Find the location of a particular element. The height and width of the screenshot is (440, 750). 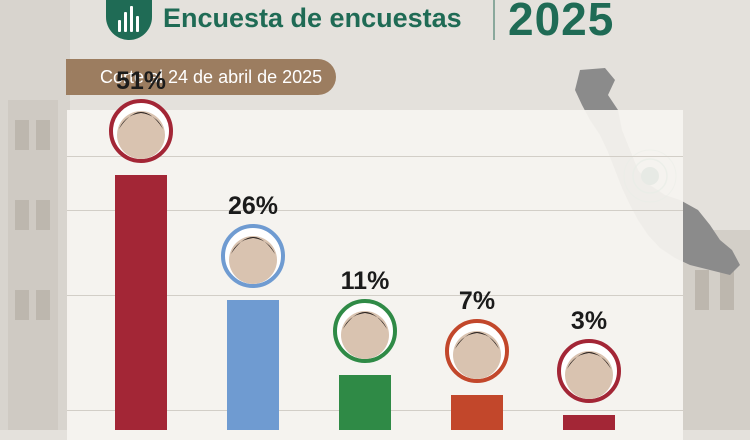

header: Encuesta de encuestas 2025 is located at coordinates (375, 27).